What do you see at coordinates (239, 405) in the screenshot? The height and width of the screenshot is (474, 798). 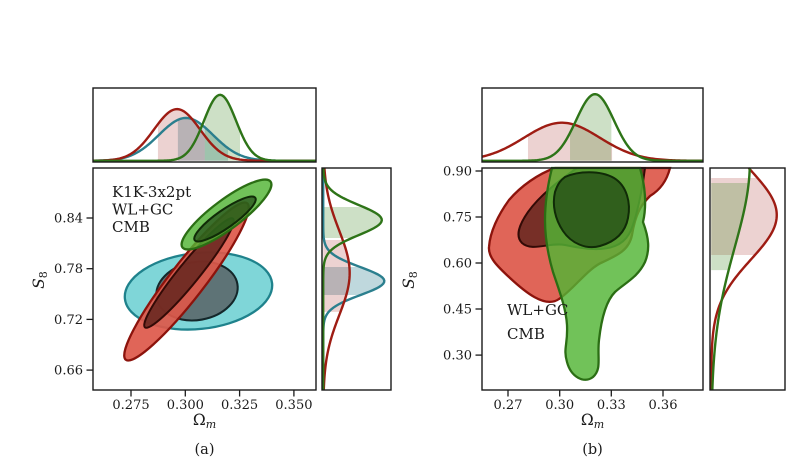 I see `x-tick-label: 0.325` at bounding box center [239, 405].